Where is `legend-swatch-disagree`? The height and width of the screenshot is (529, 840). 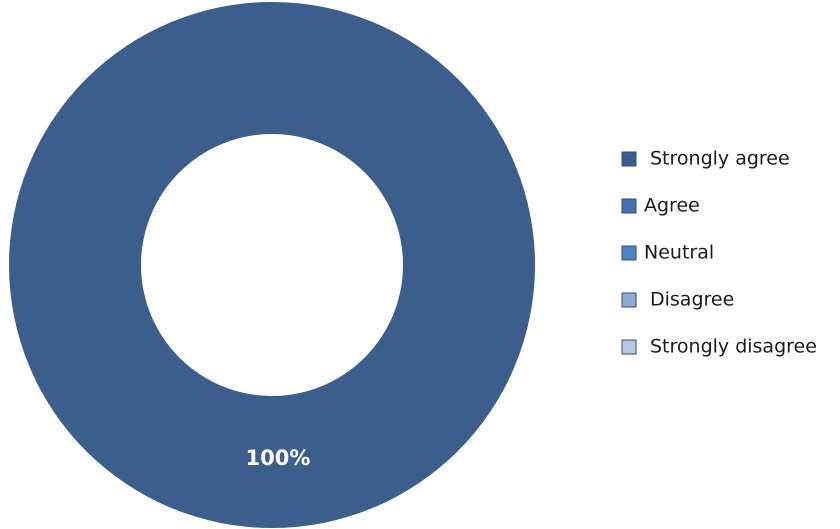
legend-swatch-disagree is located at coordinates (629, 300).